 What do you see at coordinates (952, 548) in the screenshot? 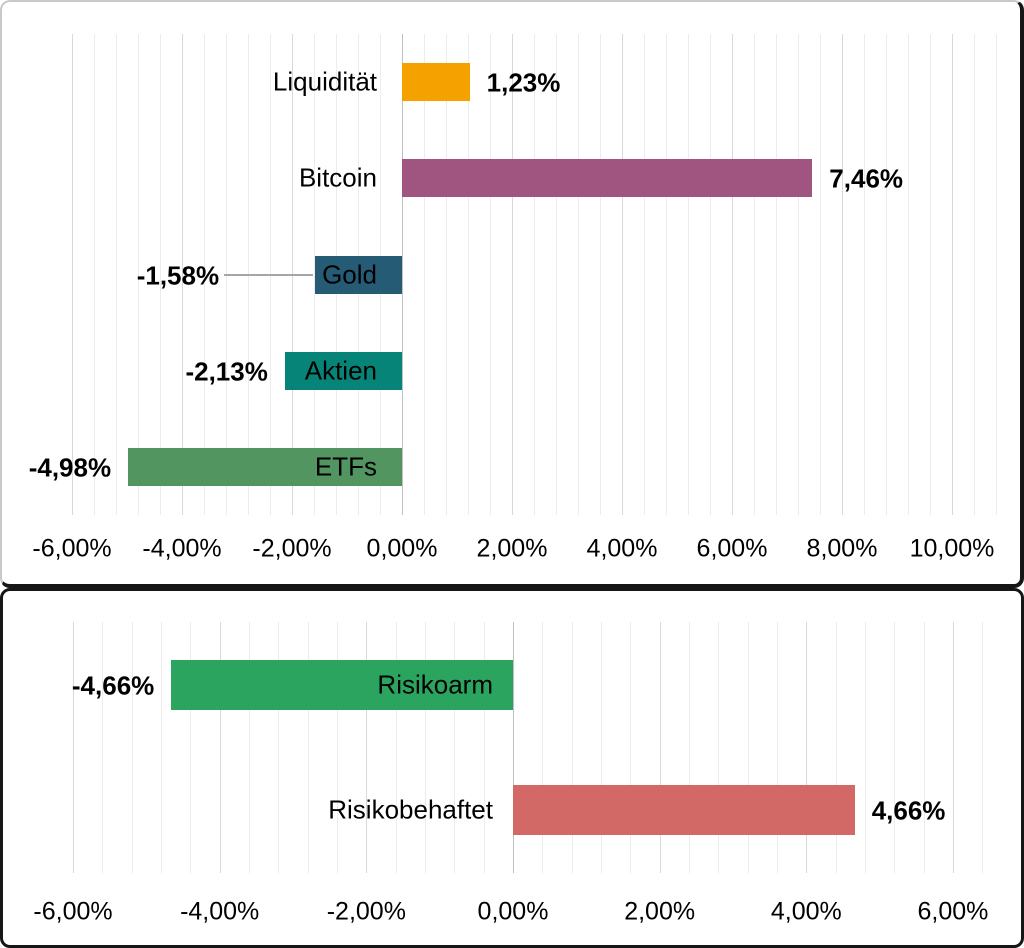
I see `x-axis-tick-label: 10,00%` at bounding box center [952, 548].